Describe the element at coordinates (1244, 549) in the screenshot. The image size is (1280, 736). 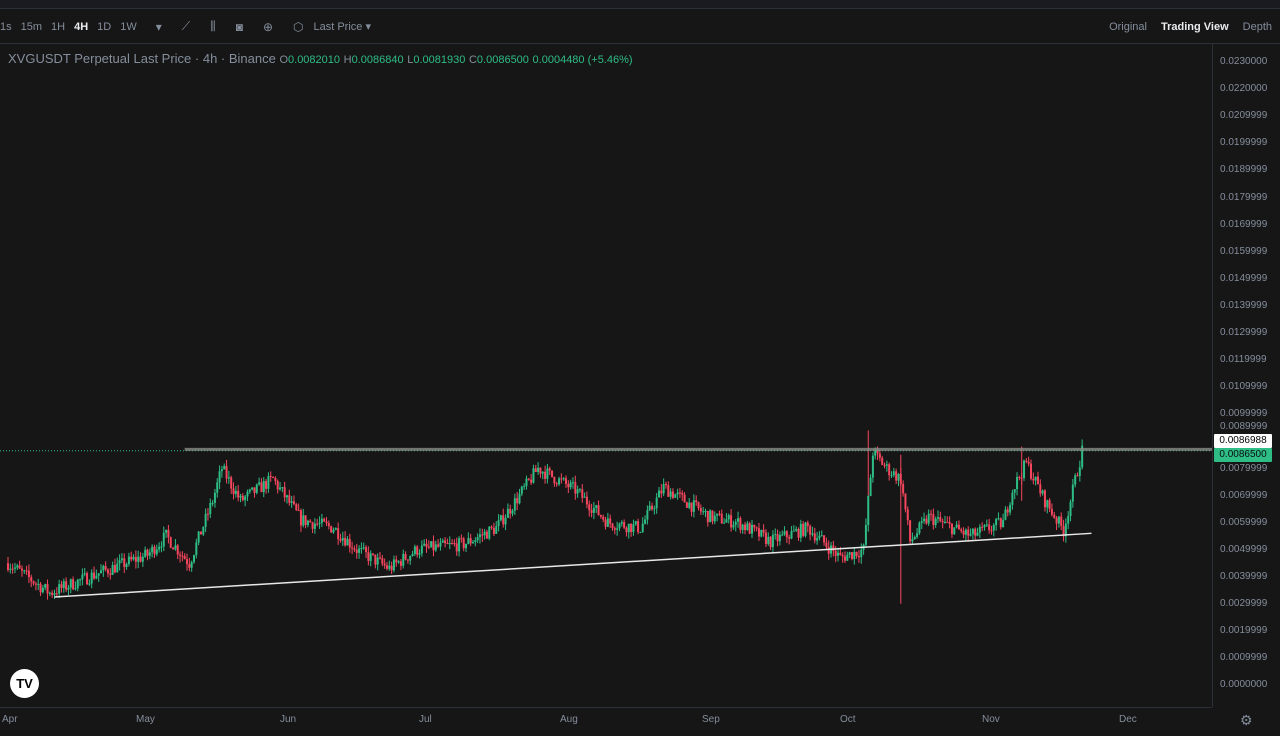
I see `price-tick: 0.0049999` at that location.